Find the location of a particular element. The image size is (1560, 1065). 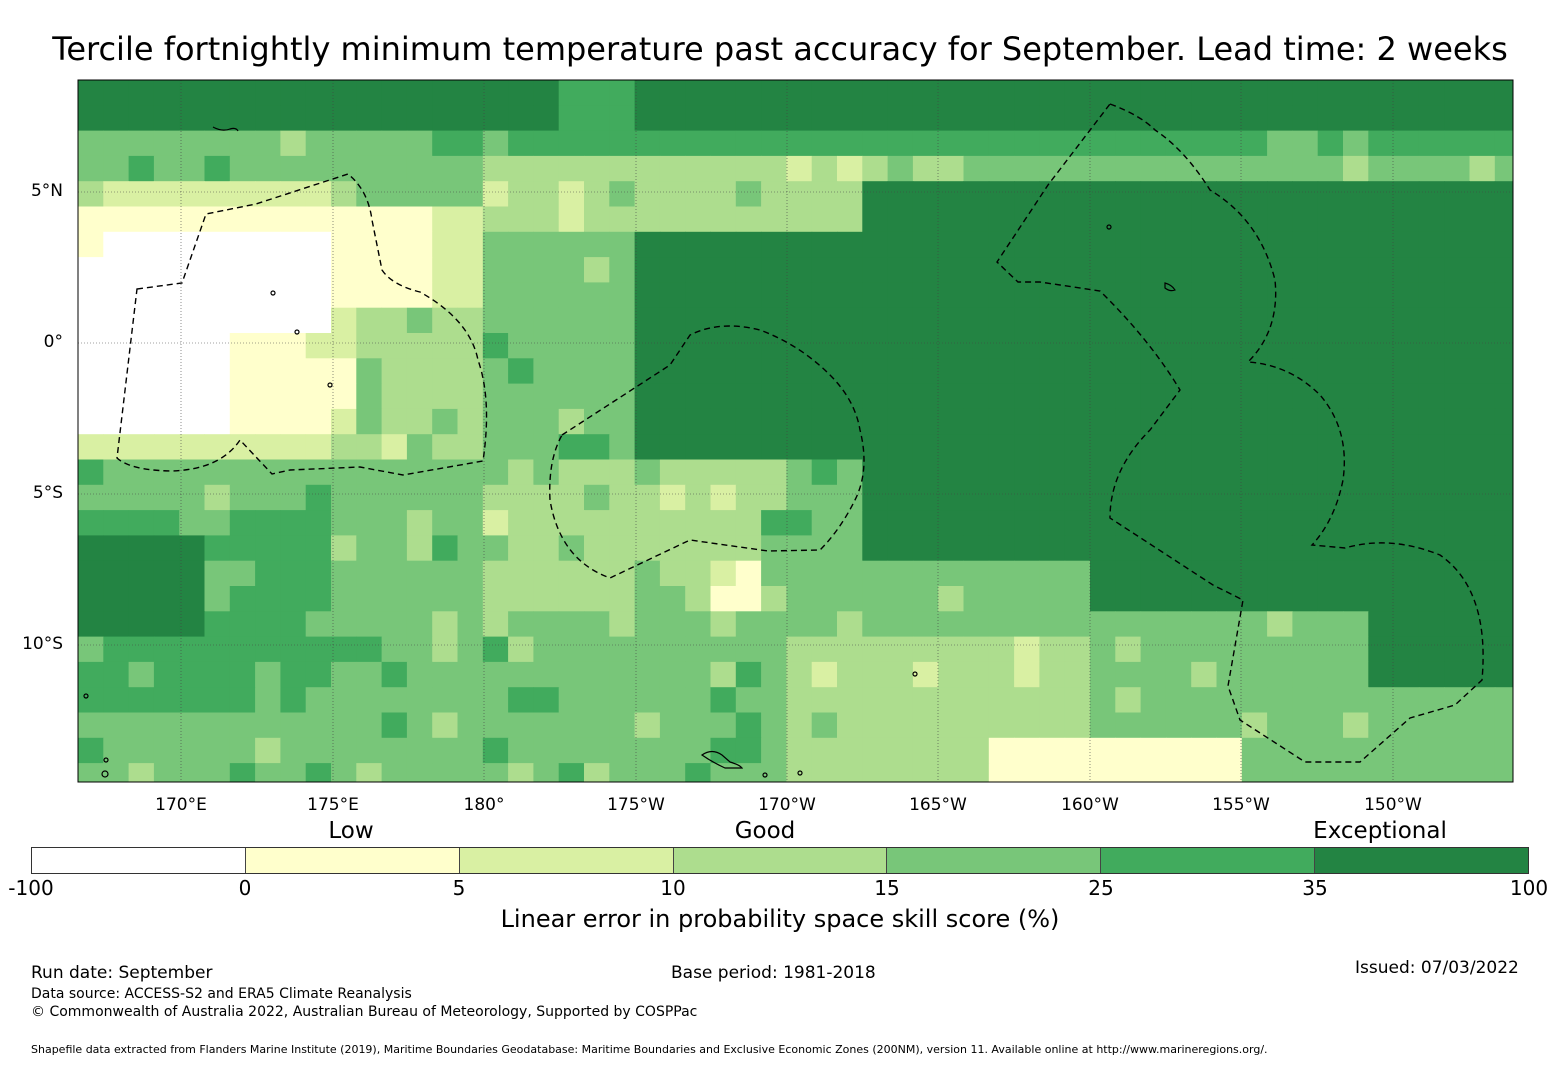

colorbar-tick-label: 100 is located at coordinates (1529, 888).